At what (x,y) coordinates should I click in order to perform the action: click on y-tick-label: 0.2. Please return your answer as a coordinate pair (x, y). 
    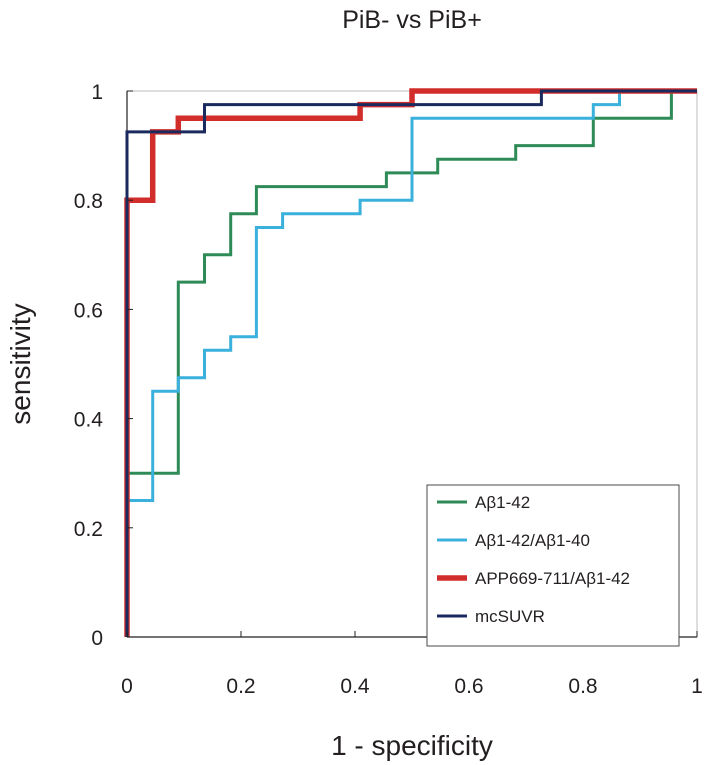
    Looking at the image, I should click on (88, 529).